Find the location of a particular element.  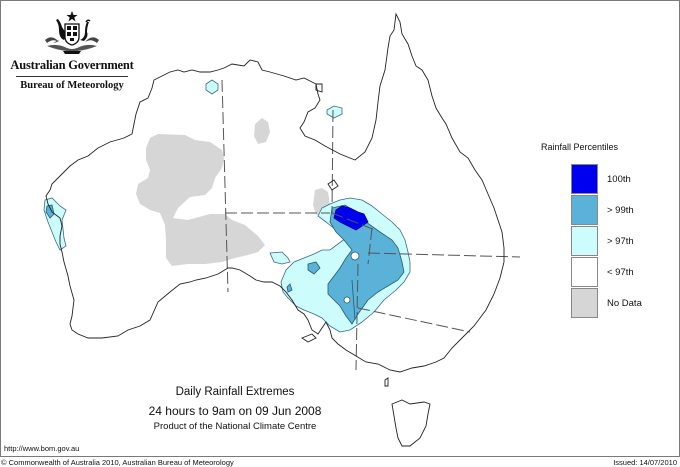

map-period: 24 hours to 9am on 09 Jun 2008 is located at coordinates (235, 411).